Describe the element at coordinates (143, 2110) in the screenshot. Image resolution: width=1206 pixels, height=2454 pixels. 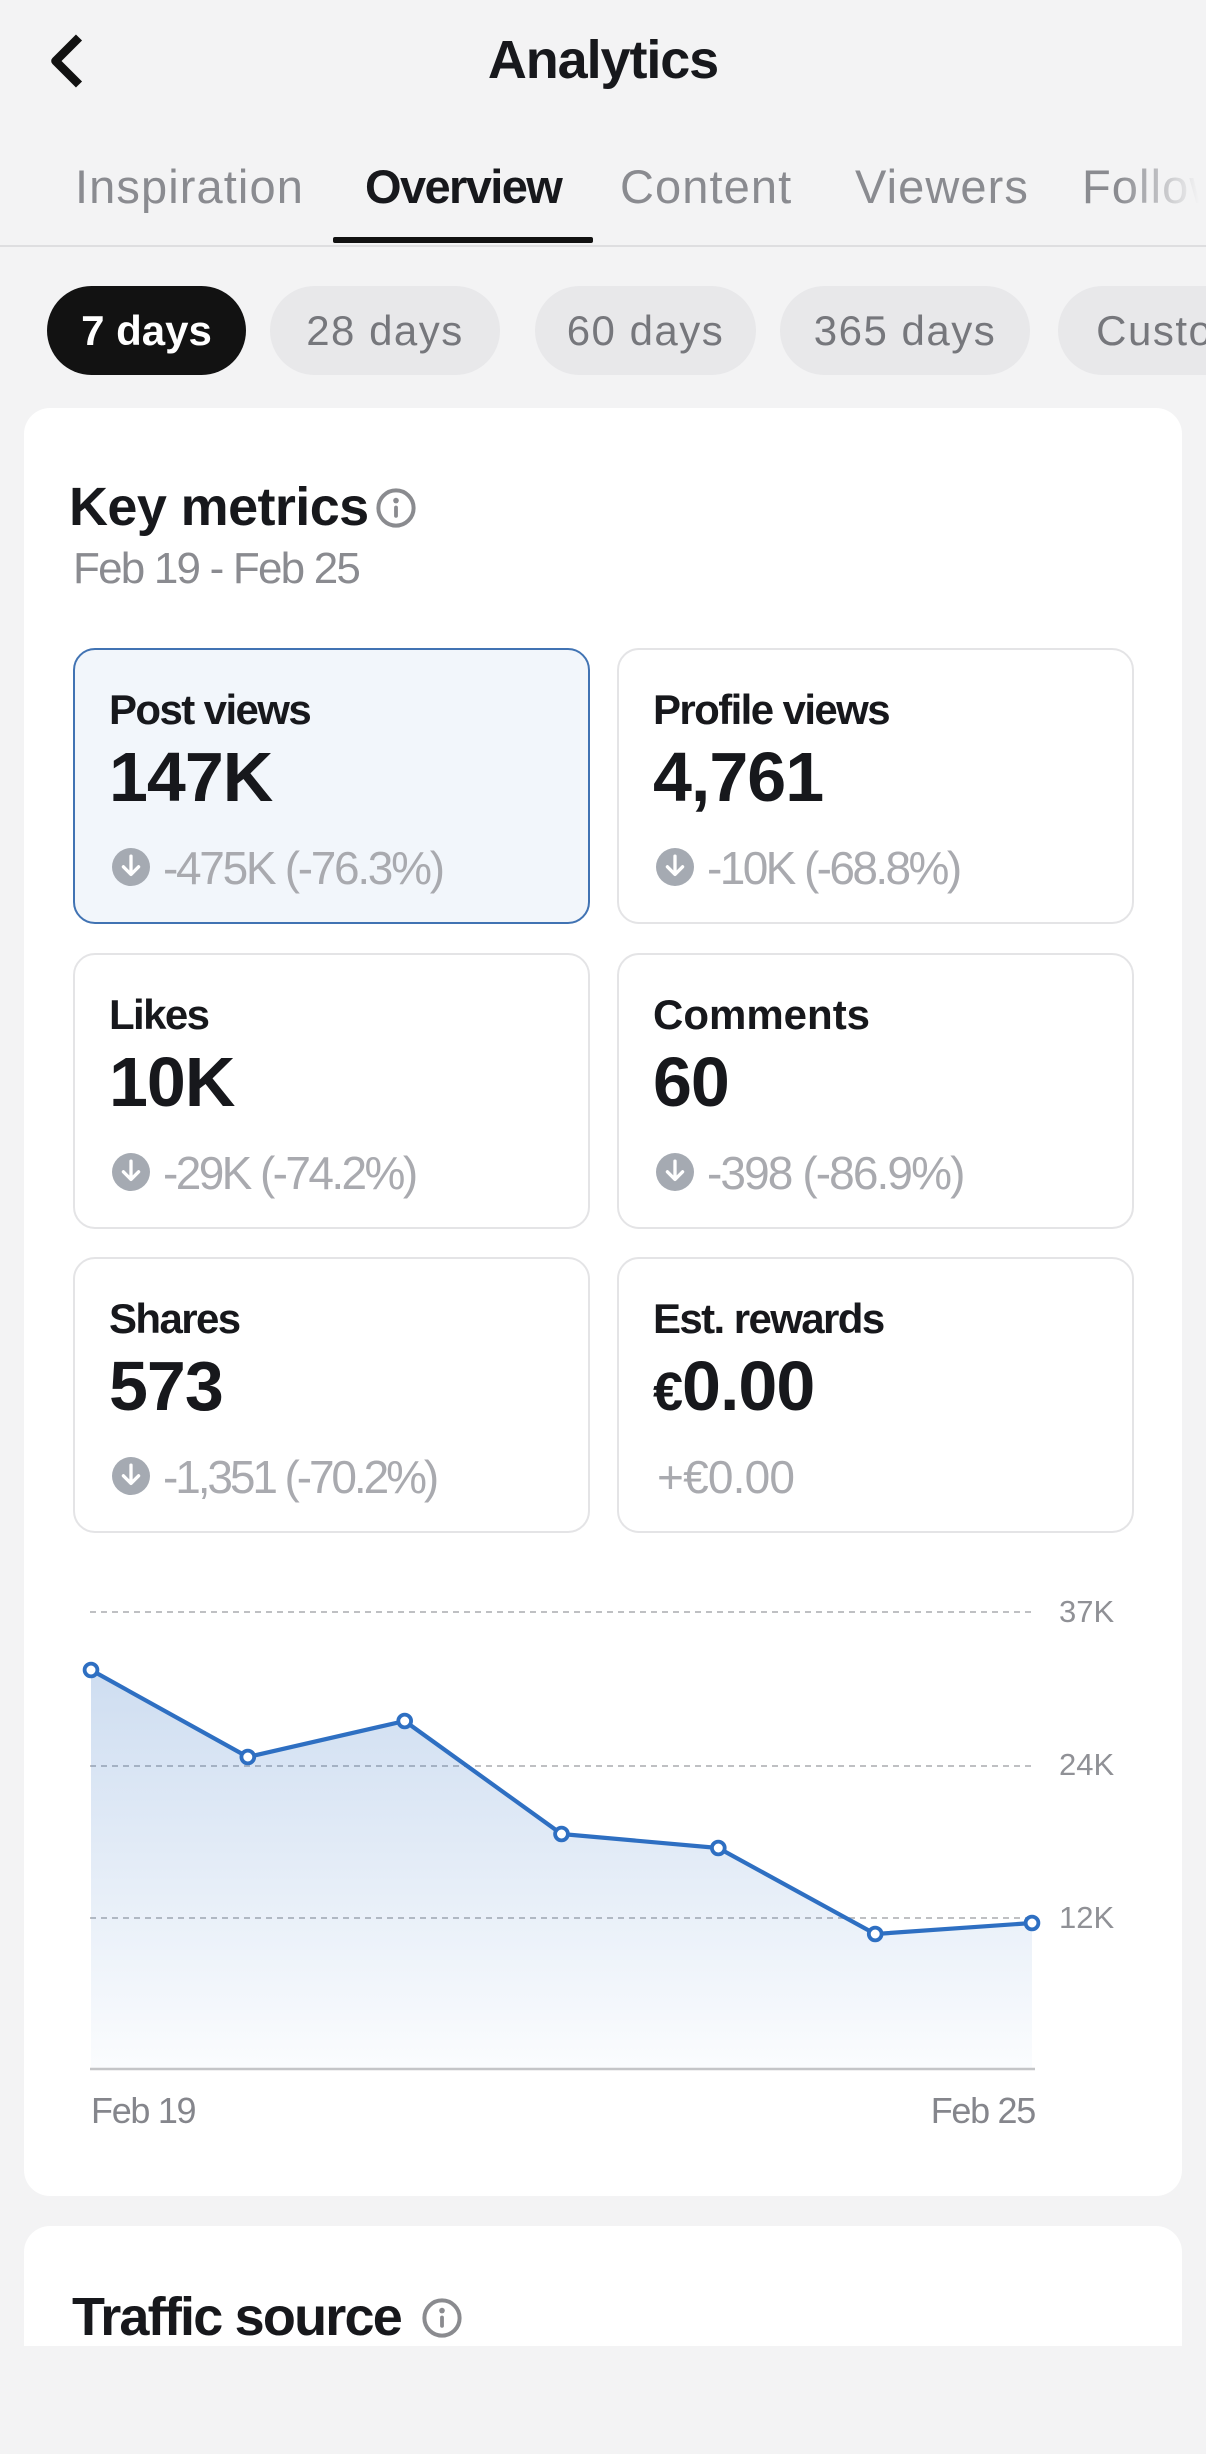
I see `svg-text: Feb 19` at that location.